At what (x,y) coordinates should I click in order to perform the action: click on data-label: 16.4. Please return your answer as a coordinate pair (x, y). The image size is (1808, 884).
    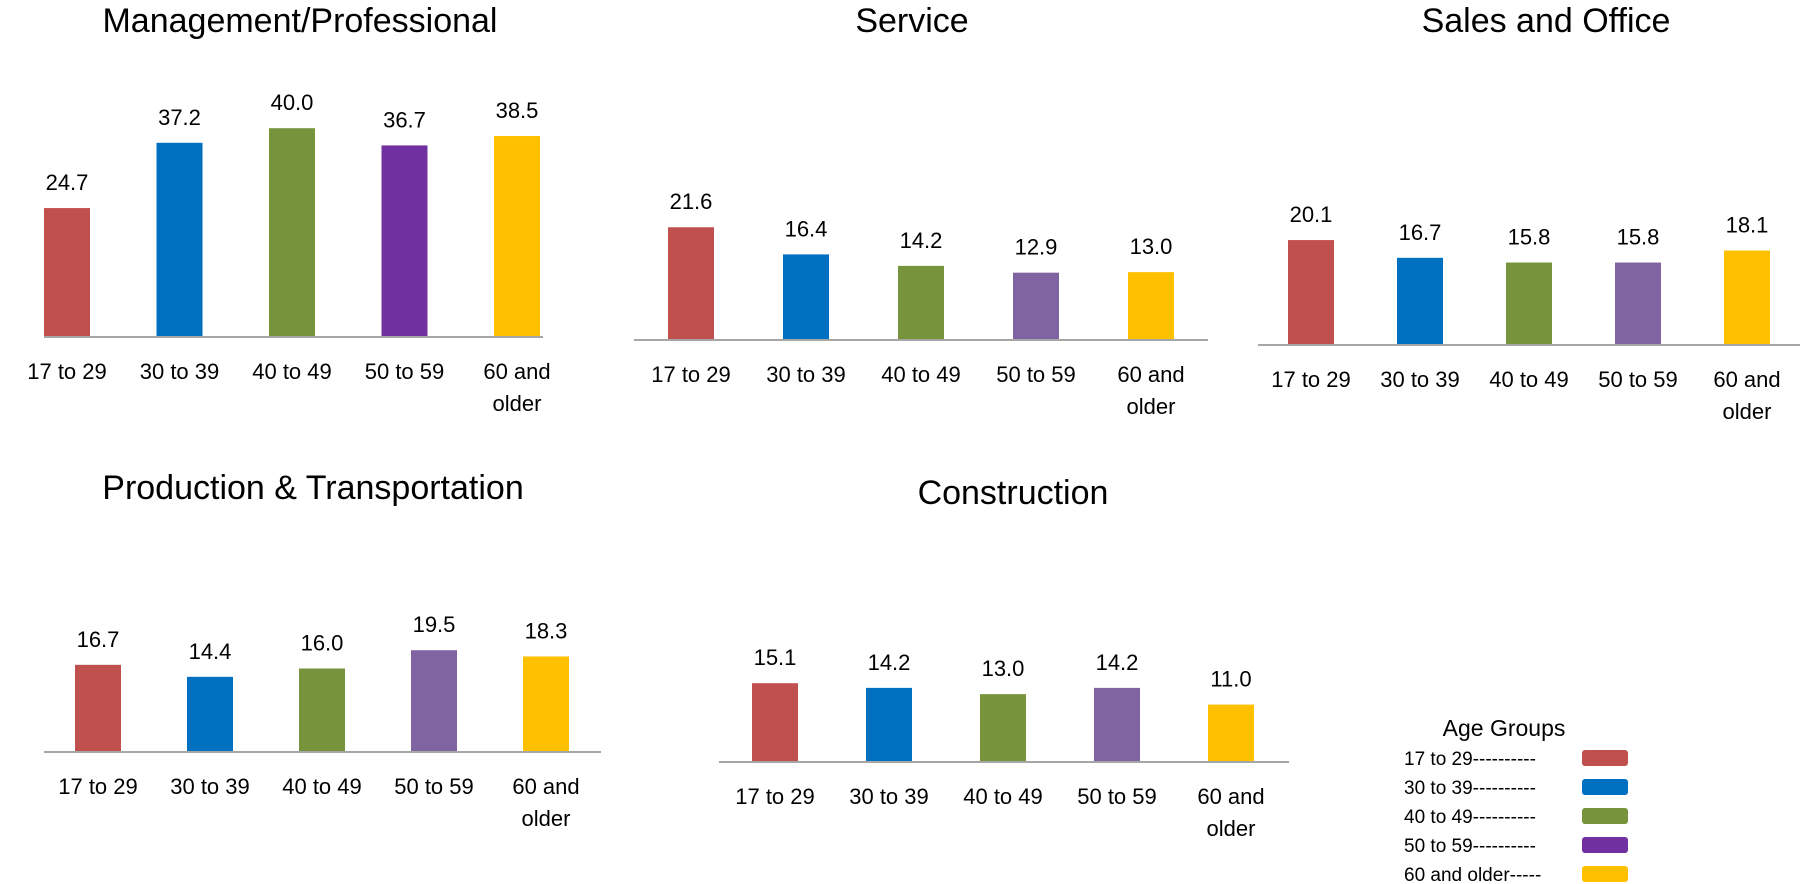
    Looking at the image, I should click on (806, 228).